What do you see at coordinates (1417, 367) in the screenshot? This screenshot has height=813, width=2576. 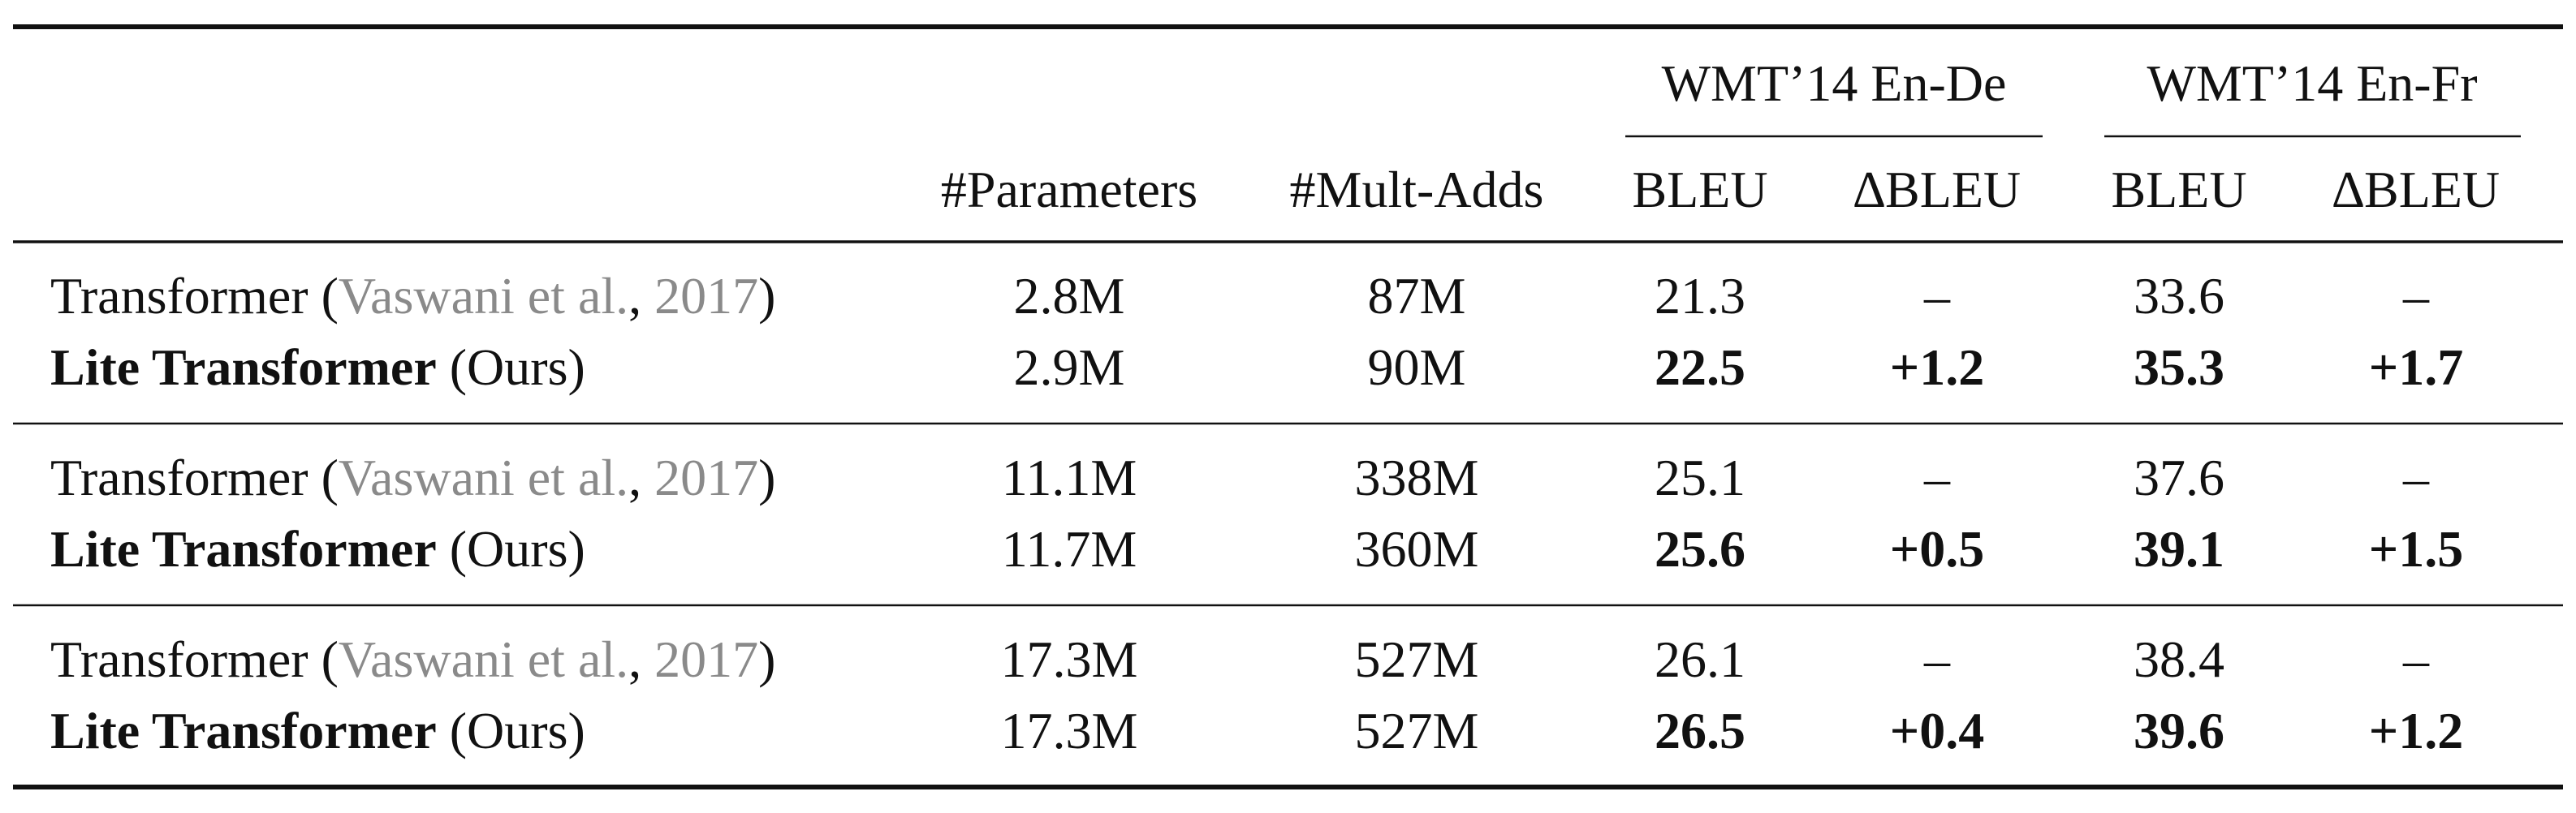 I see `cell-mult-adds: 90M` at bounding box center [1417, 367].